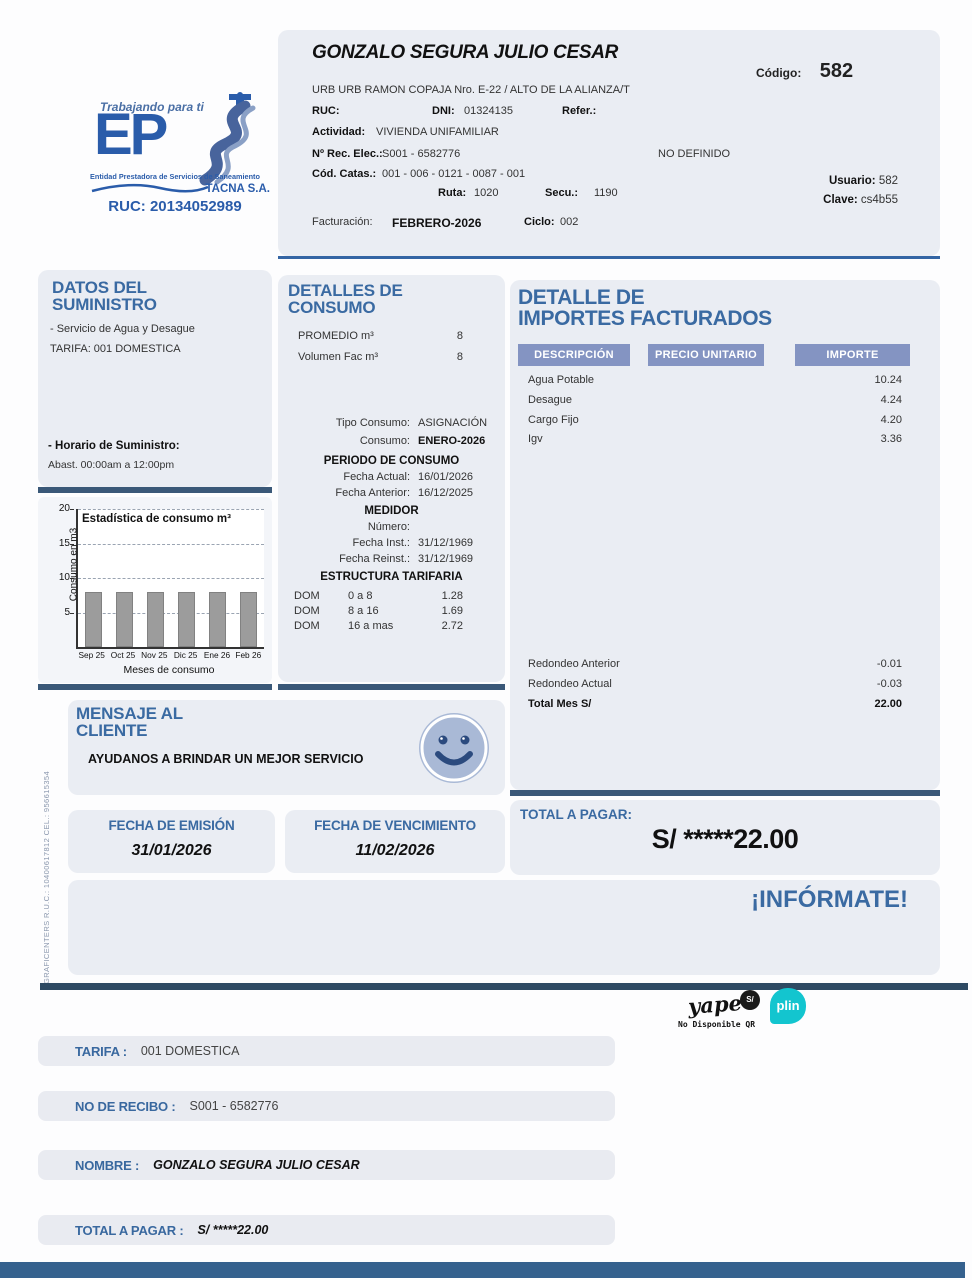 The height and width of the screenshot is (1280, 972). What do you see at coordinates (131, 134) in the screenshot?
I see `eps-logo-text: EP` at bounding box center [131, 134].